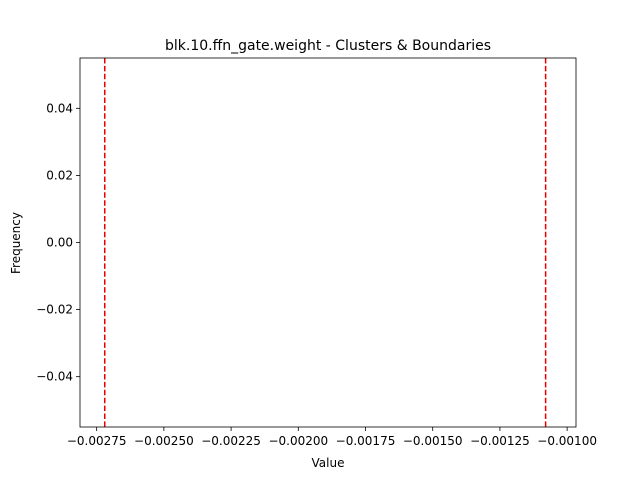 This screenshot has width=640, height=480. I want to click on y-axis-label: Frequency, so click(16, 243).